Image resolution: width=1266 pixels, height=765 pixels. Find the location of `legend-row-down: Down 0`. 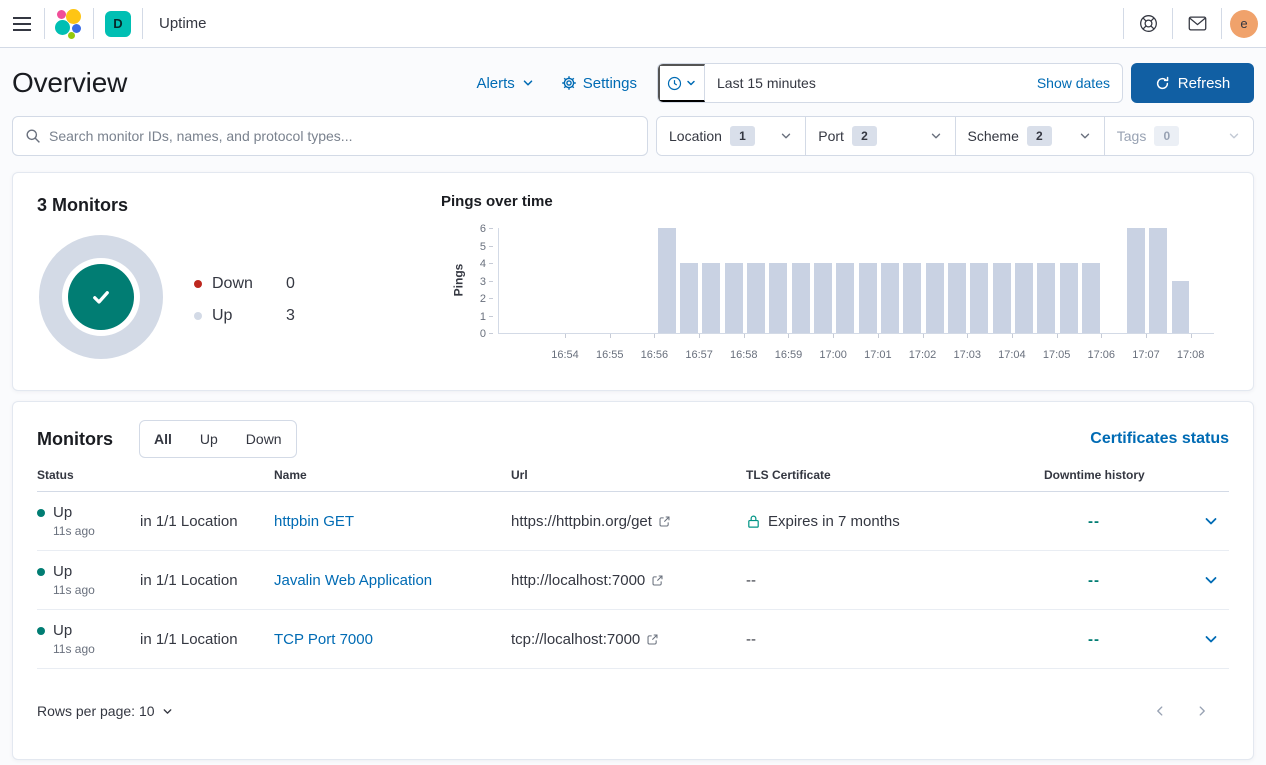

legend-row-down: Down 0 is located at coordinates (244, 284).